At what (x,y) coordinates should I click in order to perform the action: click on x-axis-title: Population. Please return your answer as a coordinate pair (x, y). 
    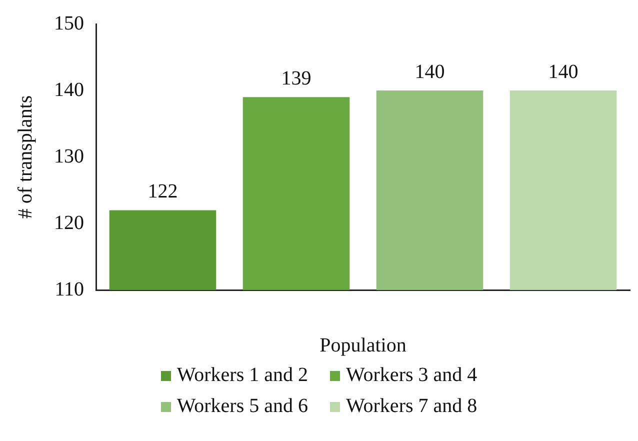
    Looking at the image, I should click on (363, 345).